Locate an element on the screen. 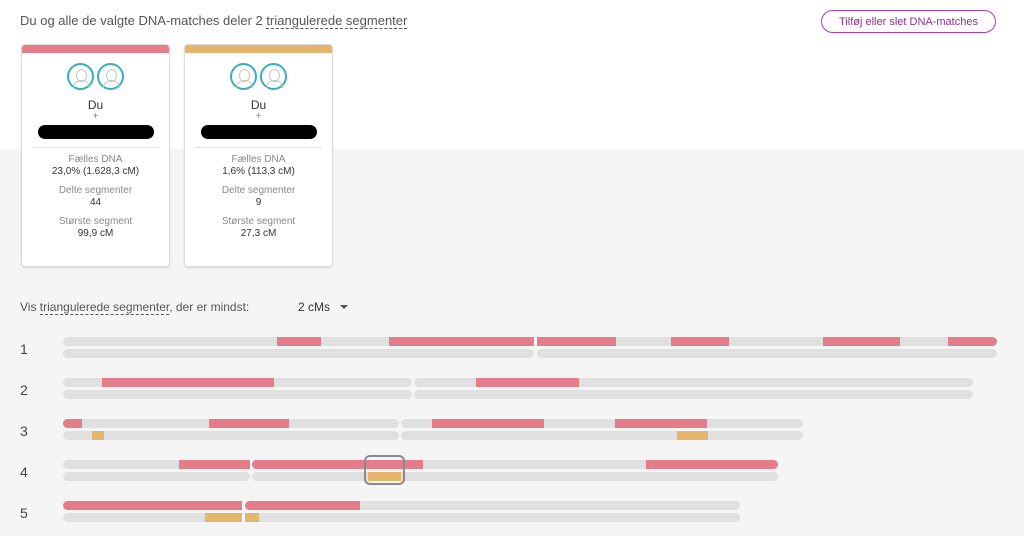 The width and height of the screenshot is (1024, 536). chromosome-number: 5 is located at coordinates (24, 513).